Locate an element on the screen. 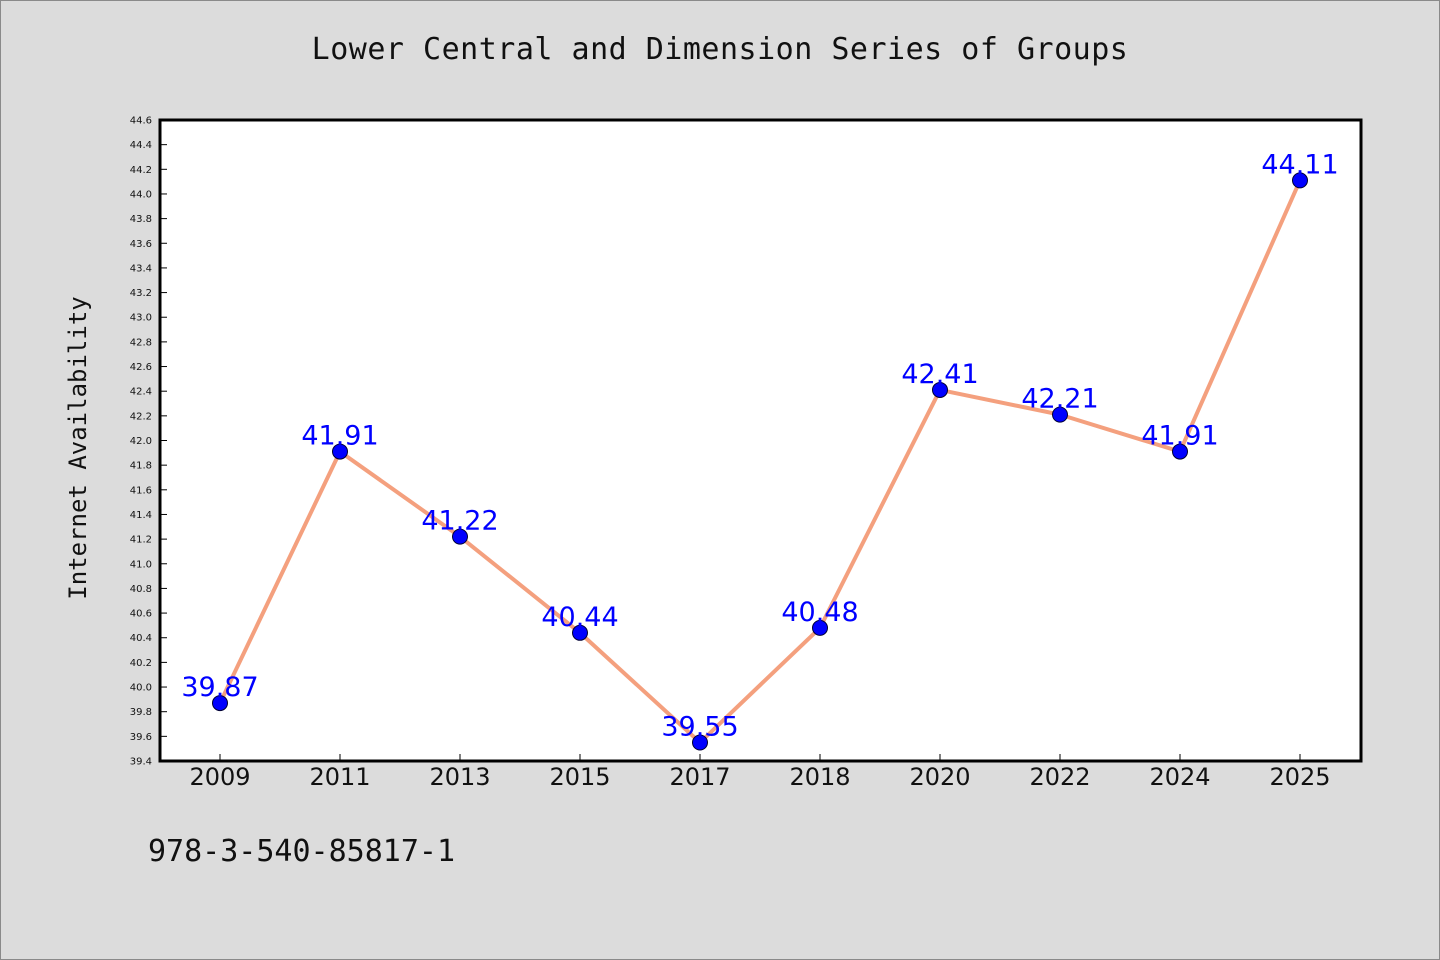 Image resolution: width=1440 pixels, height=960 pixels. data-label: 40.48 is located at coordinates (819, 612).